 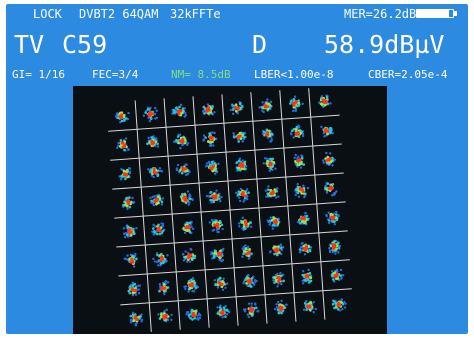 What do you see at coordinates (384, 44) in the screenshot?
I see `signal-level: 58.9dBµV` at bounding box center [384, 44].